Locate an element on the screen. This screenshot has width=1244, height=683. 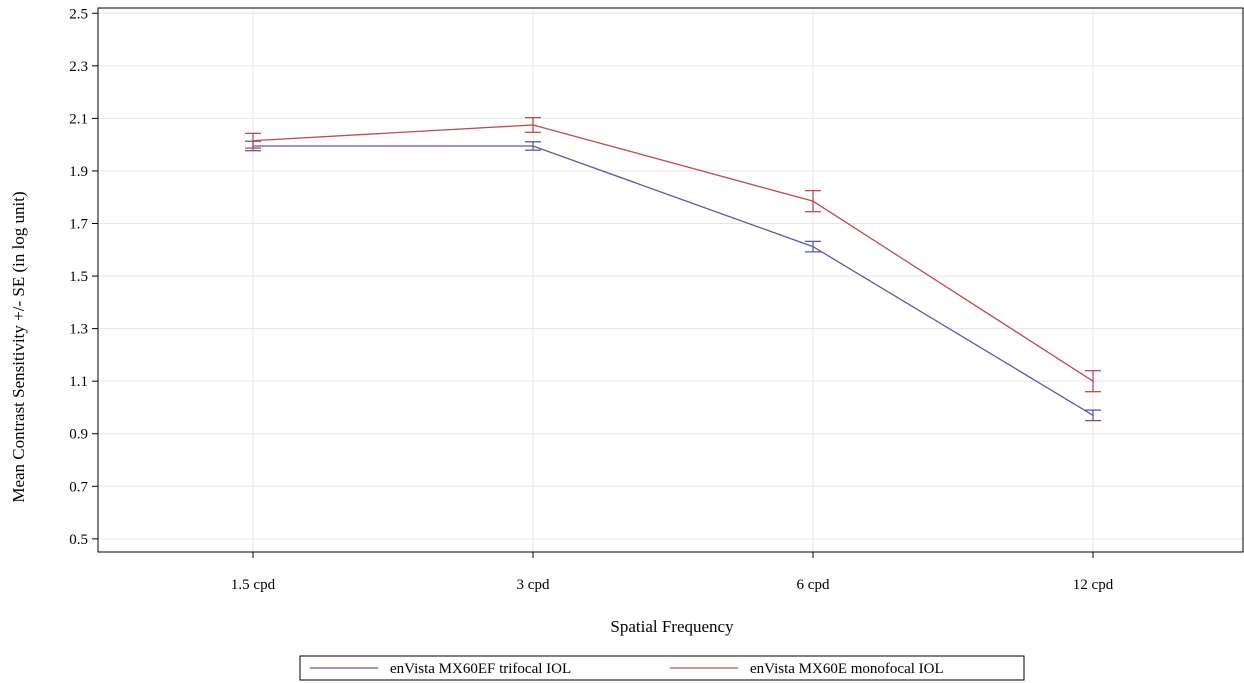
y-tick-label: 1.7 is located at coordinates (78, 224).